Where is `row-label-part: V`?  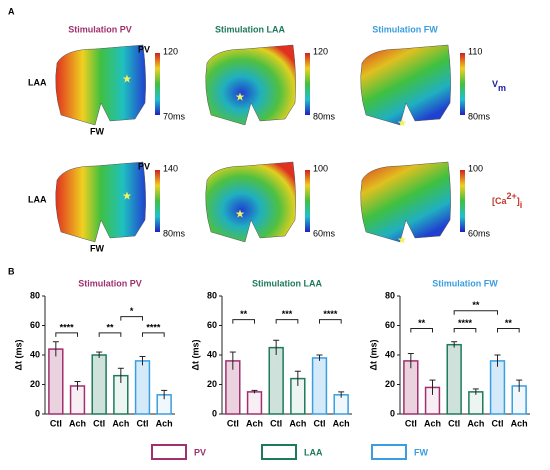 row-label-part: V is located at coordinates (495, 84).